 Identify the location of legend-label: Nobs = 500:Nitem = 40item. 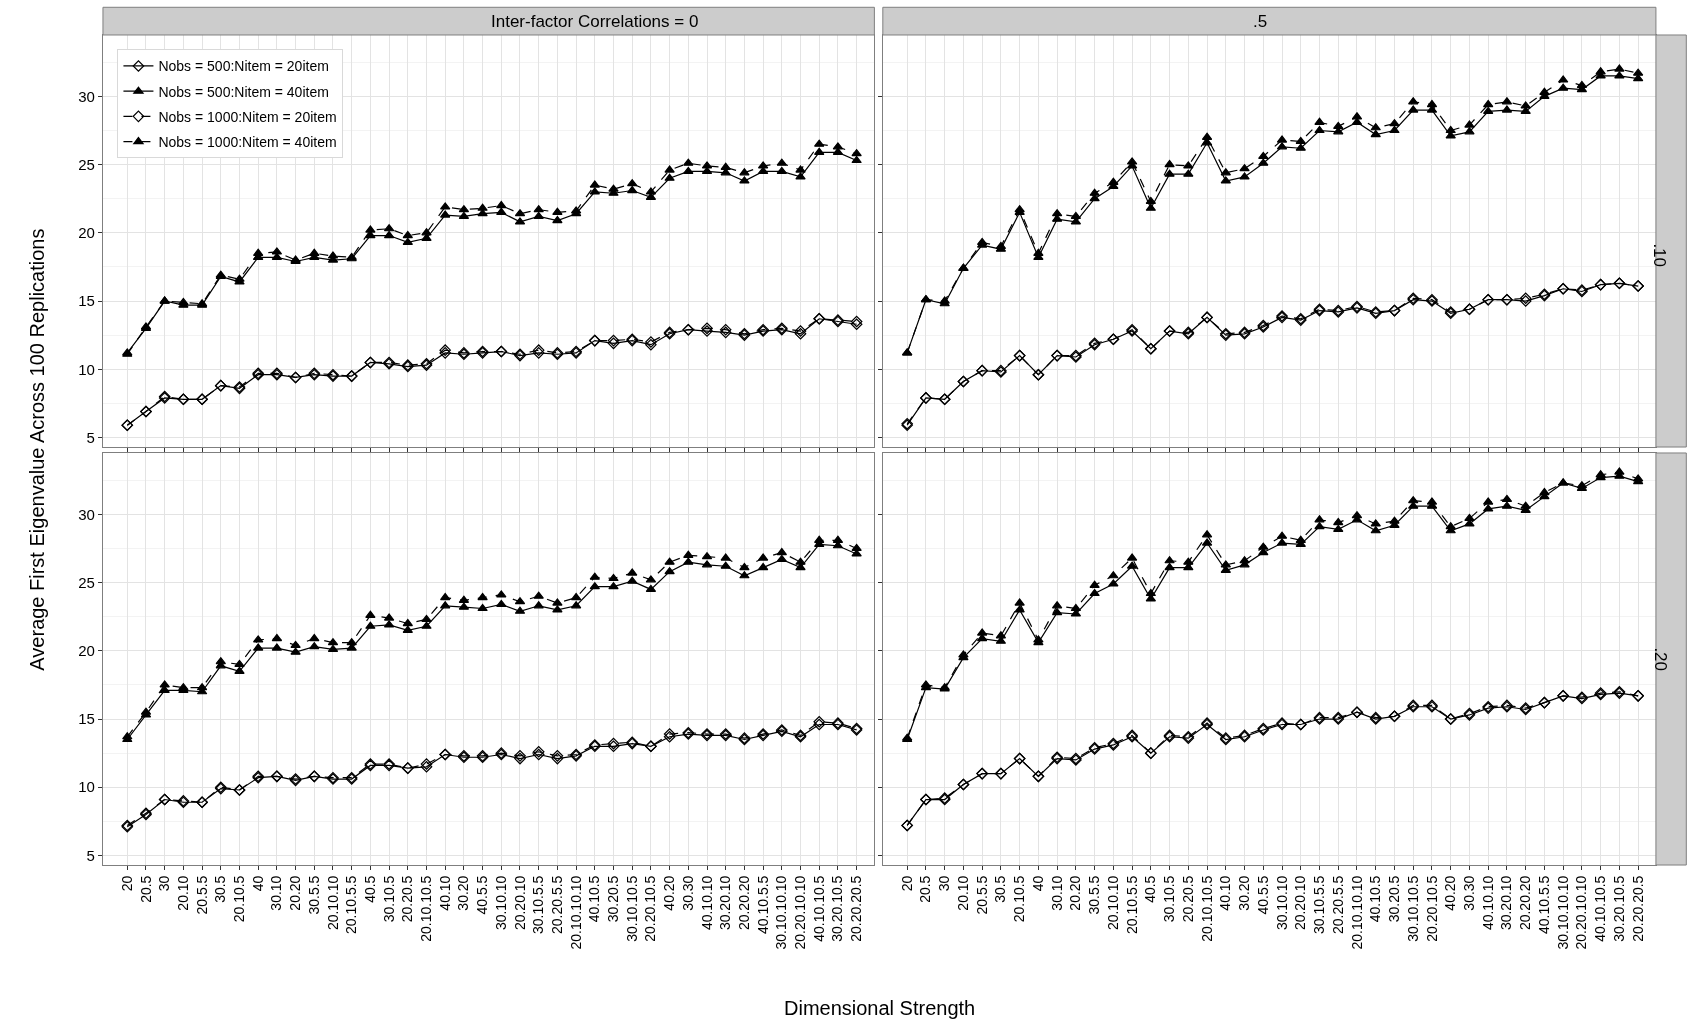
(243, 91).